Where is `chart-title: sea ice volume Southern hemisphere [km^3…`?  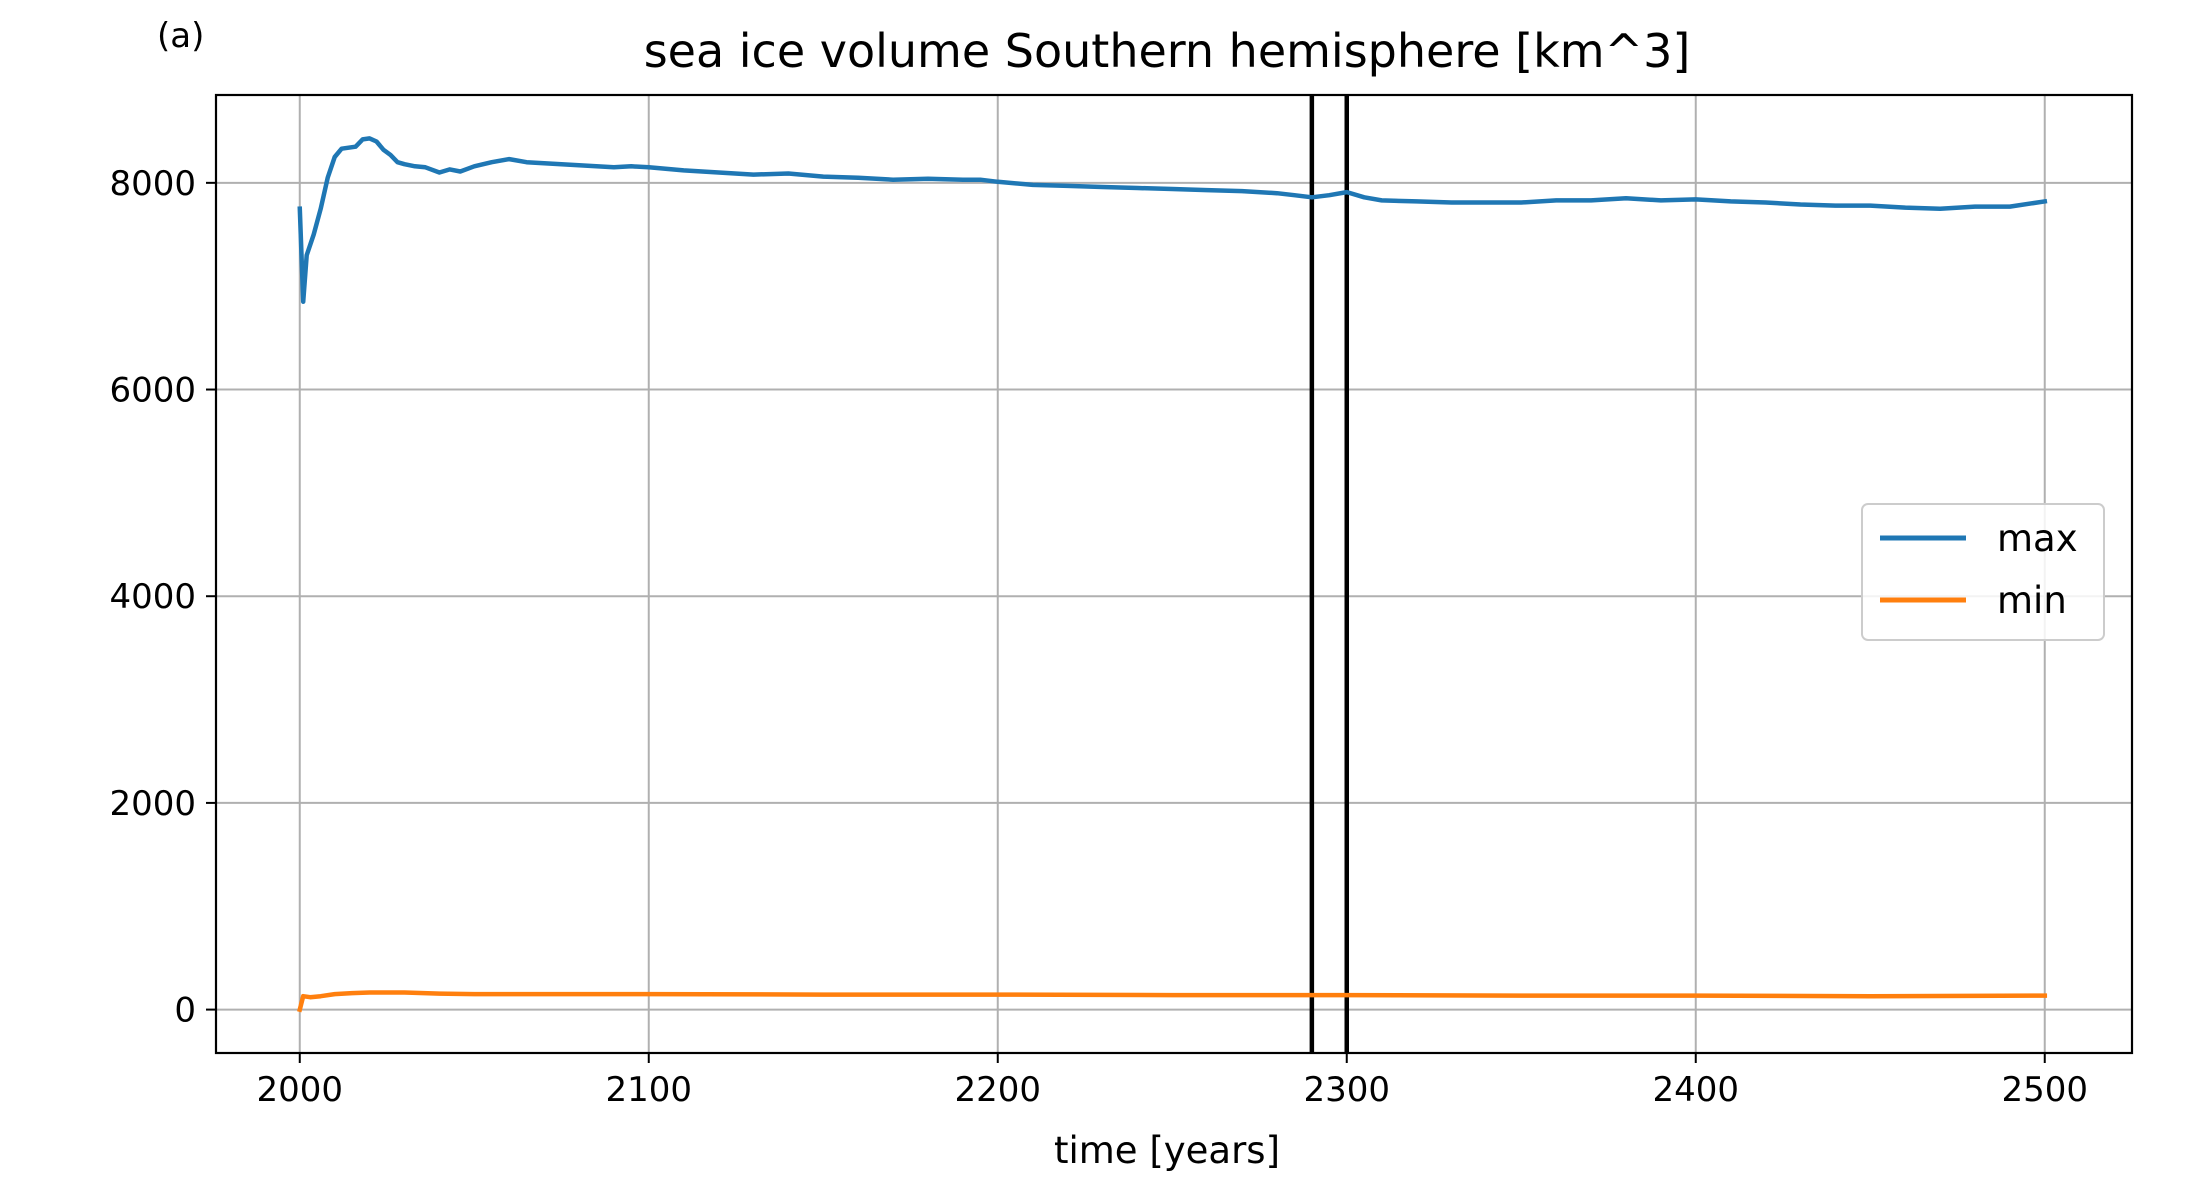 chart-title: sea ice volume Southern hemisphere [km^3… is located at coordinates (1167, 51).